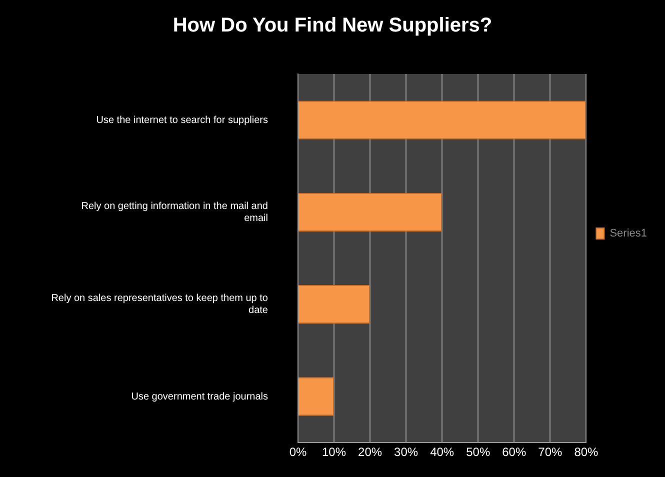 Image resolution: width=665 pixels, height=477 pixels. Describe the element at coordinates (406, 452) in the screenshot. I see `x-tick-label: 30%` at that location.